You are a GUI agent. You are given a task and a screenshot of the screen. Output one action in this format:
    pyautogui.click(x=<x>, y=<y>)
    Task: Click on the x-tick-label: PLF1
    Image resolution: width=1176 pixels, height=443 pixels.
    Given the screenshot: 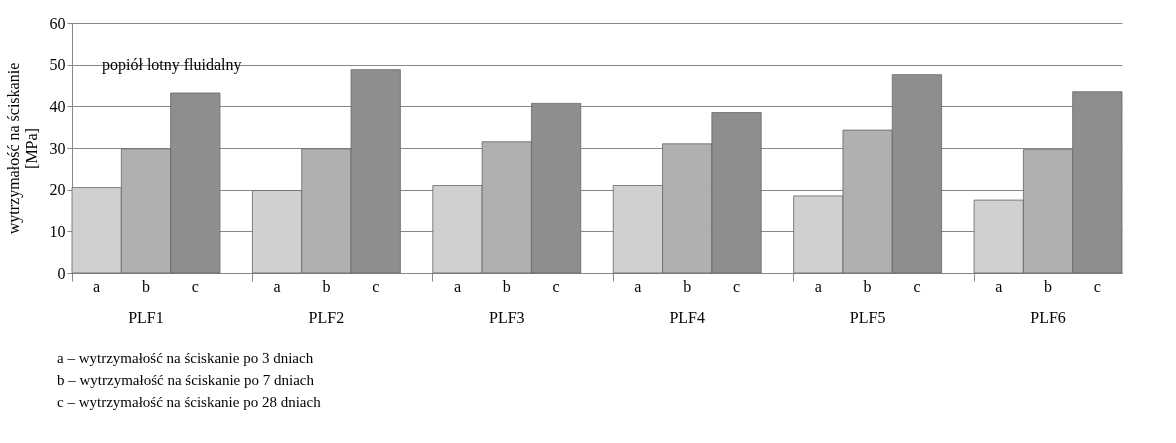 What is the action you would take?
    pyautogui.click(x=146, y=317)
    